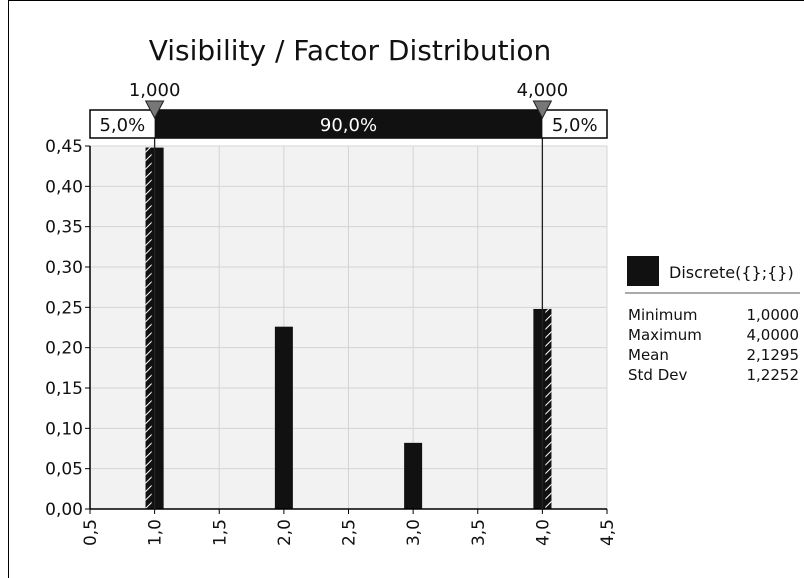 The height and width of the screenshot is (578, 804). I want to click on band-middle-pct: 90,0%, so click(348, 125).